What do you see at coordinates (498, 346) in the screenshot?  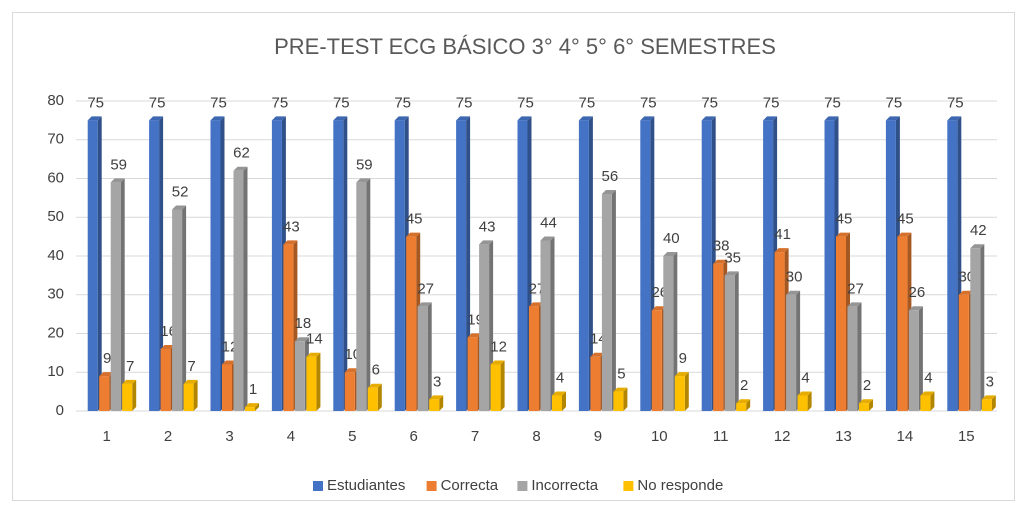 I see `value-label: 12` at bounding box center [498, 346].